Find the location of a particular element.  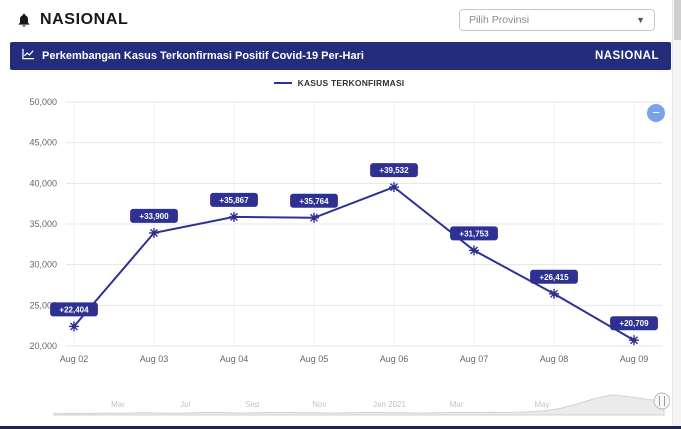

svg-text: +33,900 is located at coordinates (154, 216).